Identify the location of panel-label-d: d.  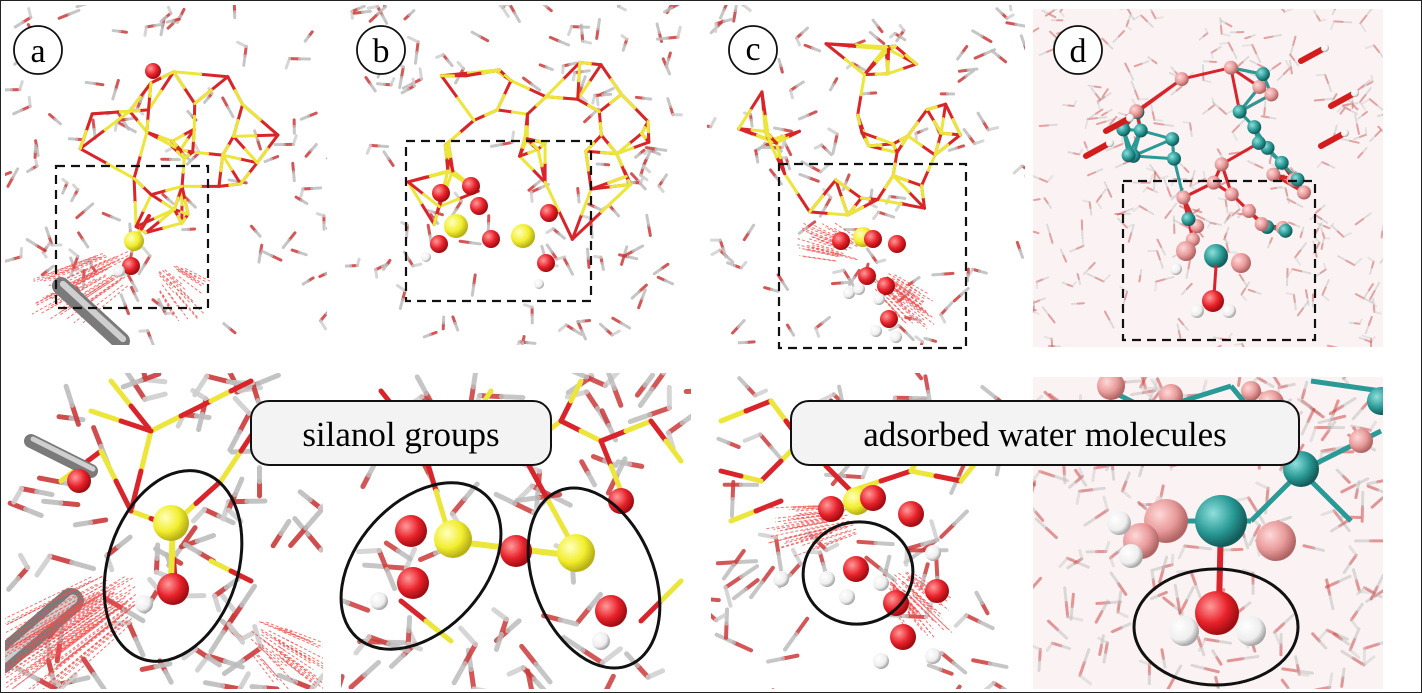
(1078, 50).